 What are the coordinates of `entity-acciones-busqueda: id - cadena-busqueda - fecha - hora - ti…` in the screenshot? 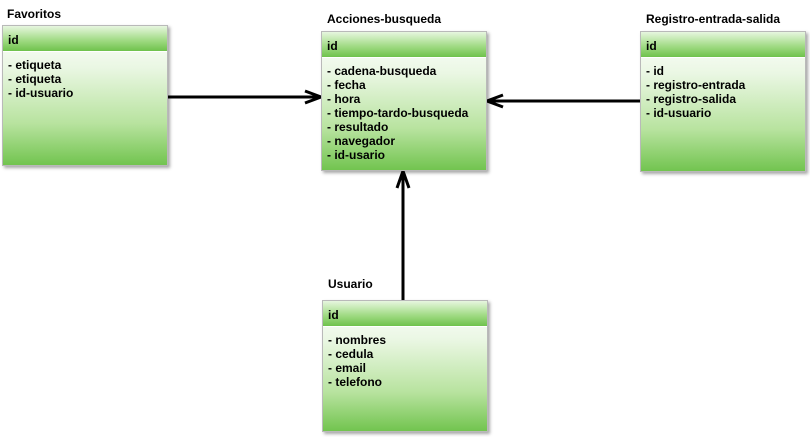 It's located at (404, 101).